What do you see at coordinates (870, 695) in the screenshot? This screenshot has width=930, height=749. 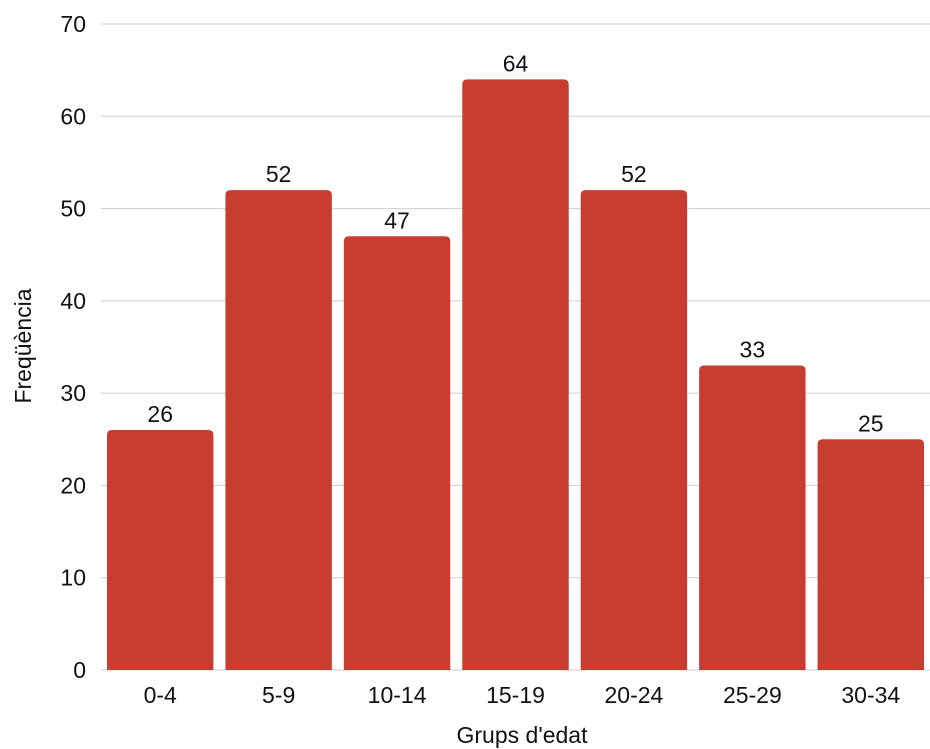 I see `x-tick-label-30-34: 30-34` at bounding box center [870, 695].